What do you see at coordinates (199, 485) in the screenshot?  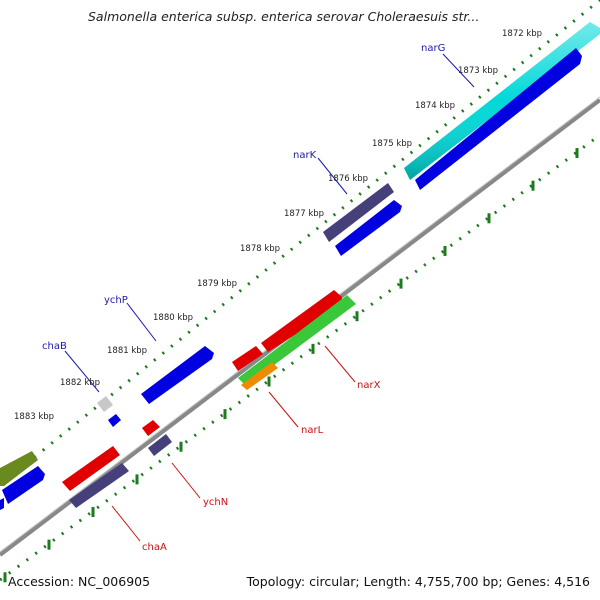 I see `gene-label-ychN: ychN` at bounding box center [199, 485].